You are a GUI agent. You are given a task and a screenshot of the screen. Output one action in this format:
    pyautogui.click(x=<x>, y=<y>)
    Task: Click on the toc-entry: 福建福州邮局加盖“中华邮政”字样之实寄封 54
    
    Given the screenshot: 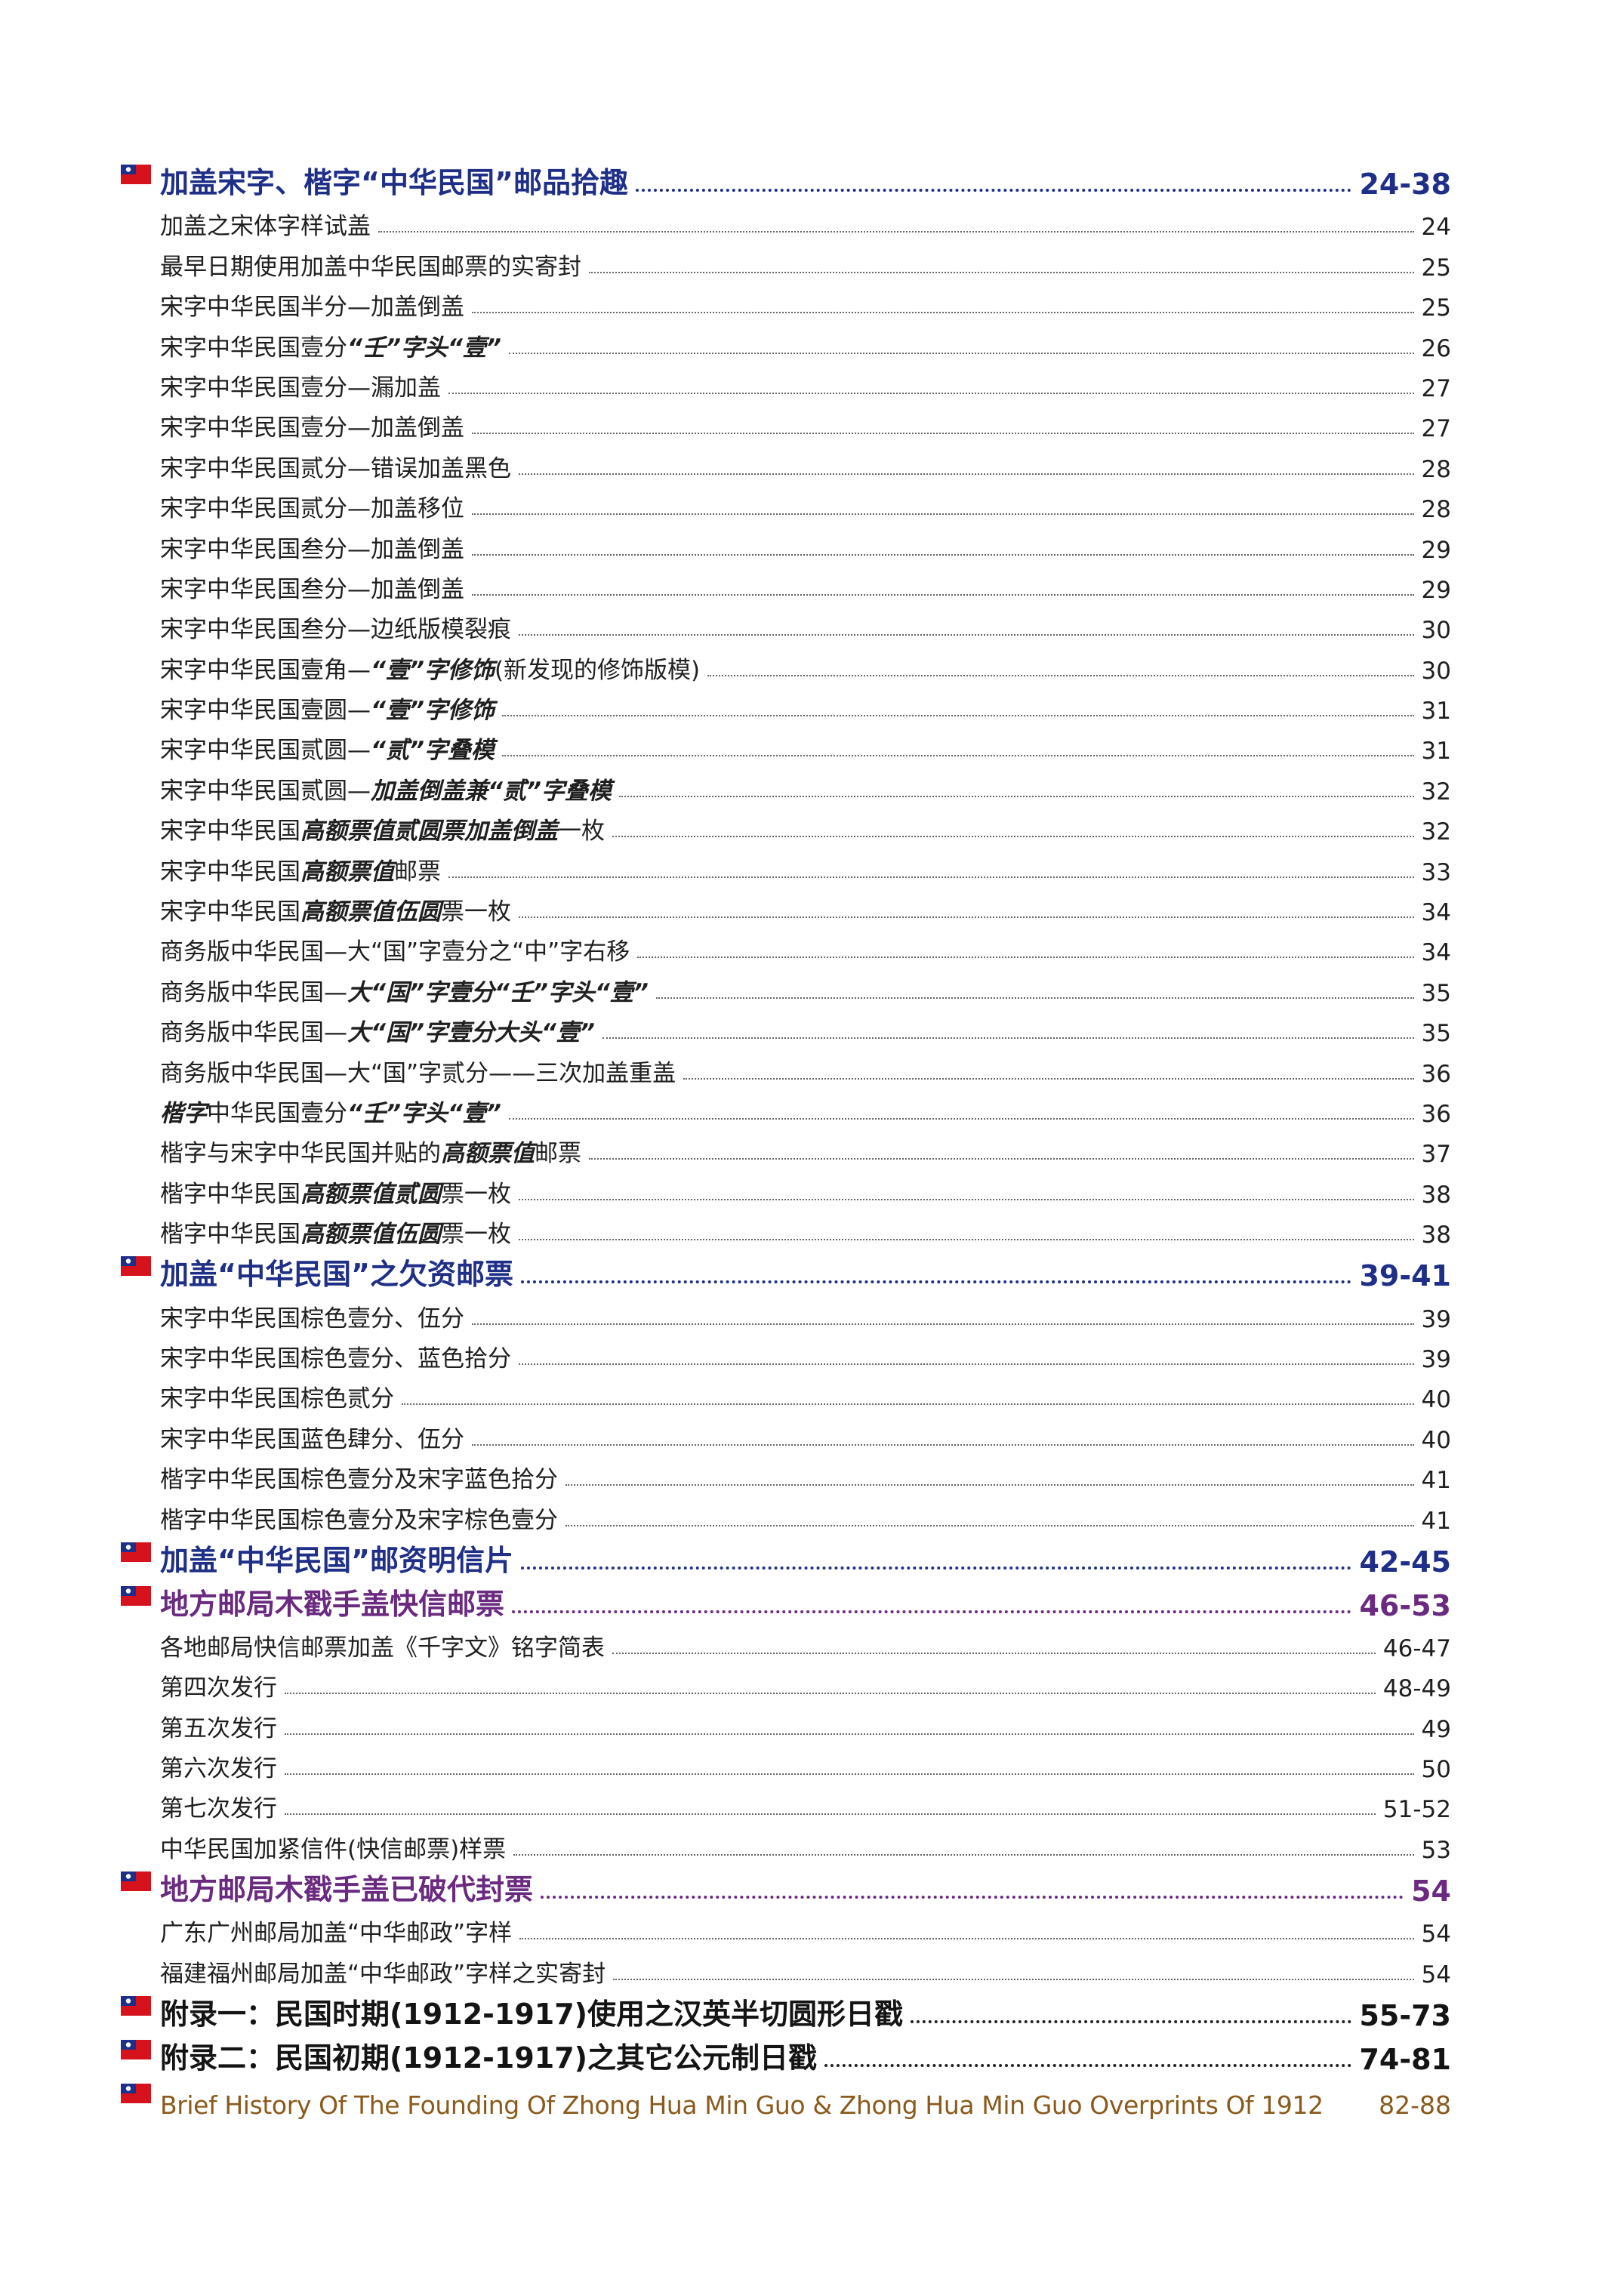 What is the action you would take?
    pyautogui.click(x=806, y=1968)
    